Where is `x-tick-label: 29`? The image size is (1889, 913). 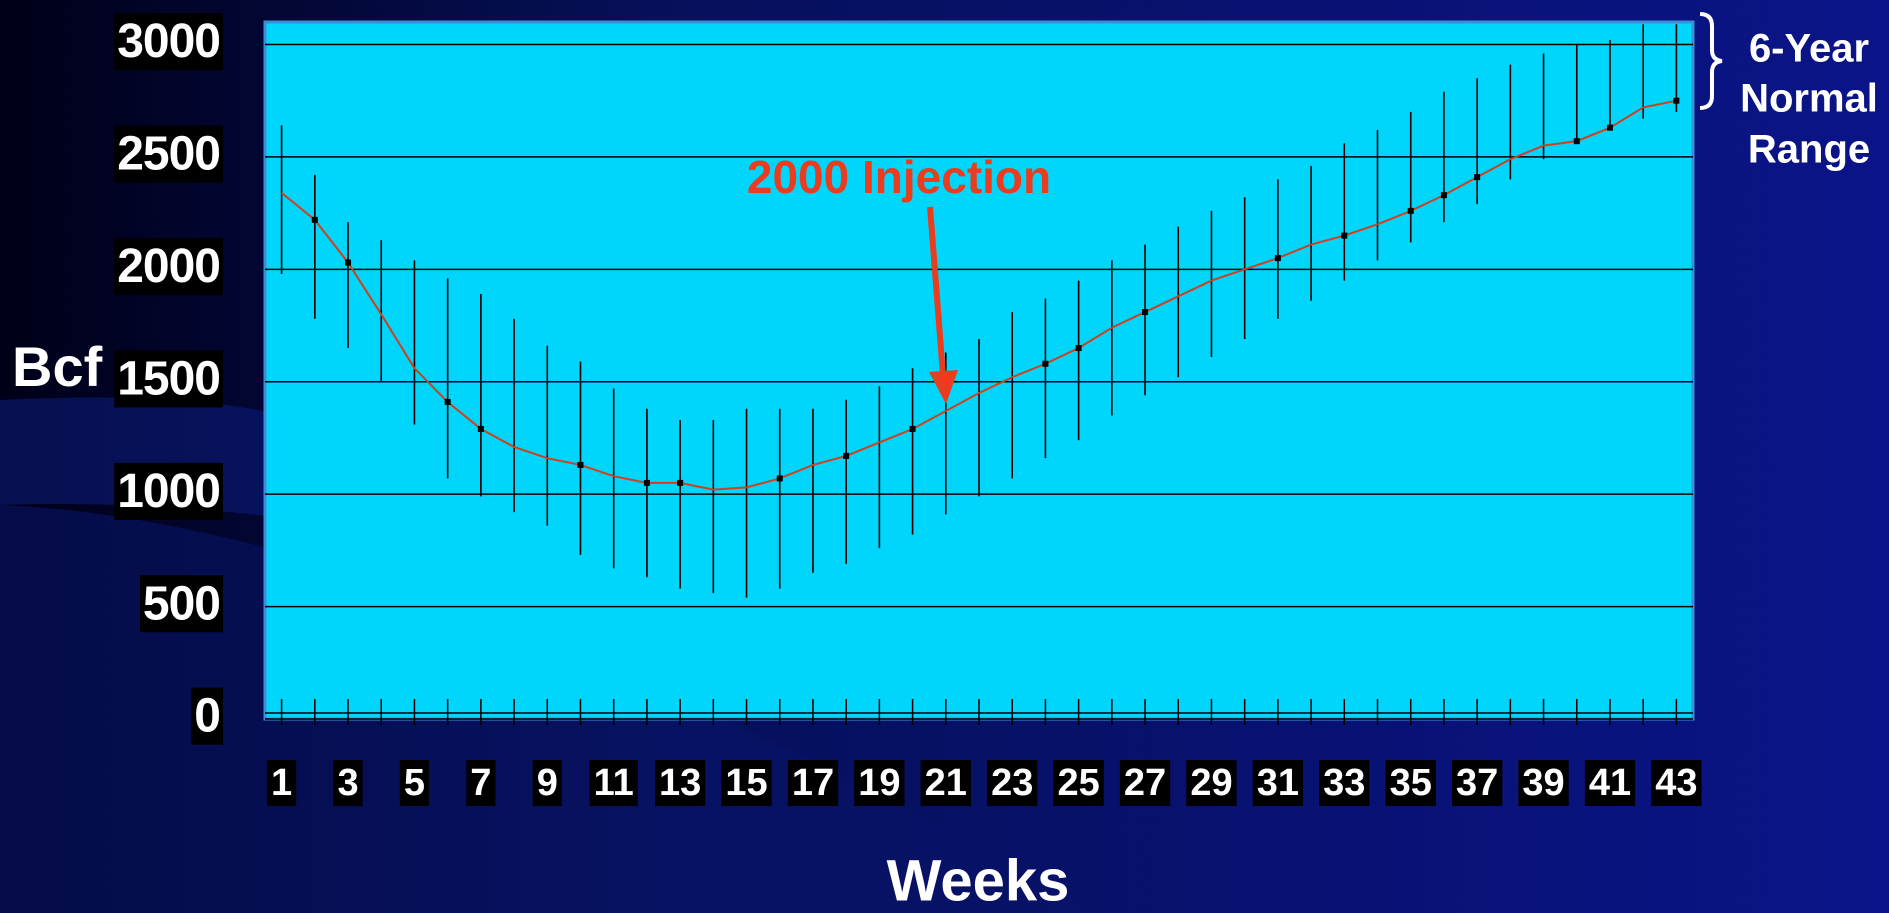 x-tick-label: 29 is located at coordinates (1211, 783).